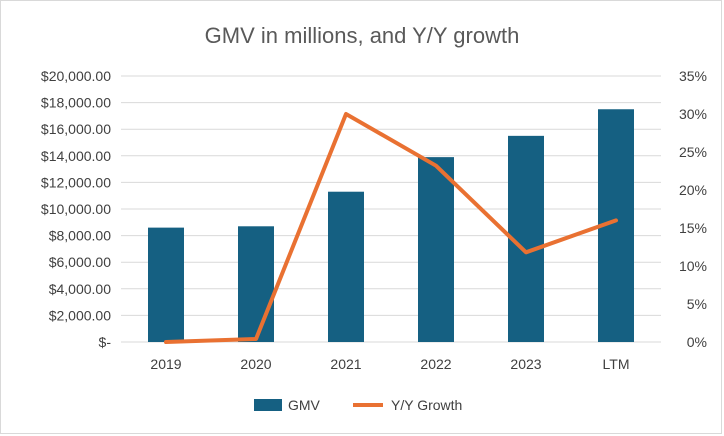 The image size is (724, 436). What do you see at coordinates (304, 405) in the screenshot?
I see `legend-label-gmv: GMV` at bounding box center [304, 405].